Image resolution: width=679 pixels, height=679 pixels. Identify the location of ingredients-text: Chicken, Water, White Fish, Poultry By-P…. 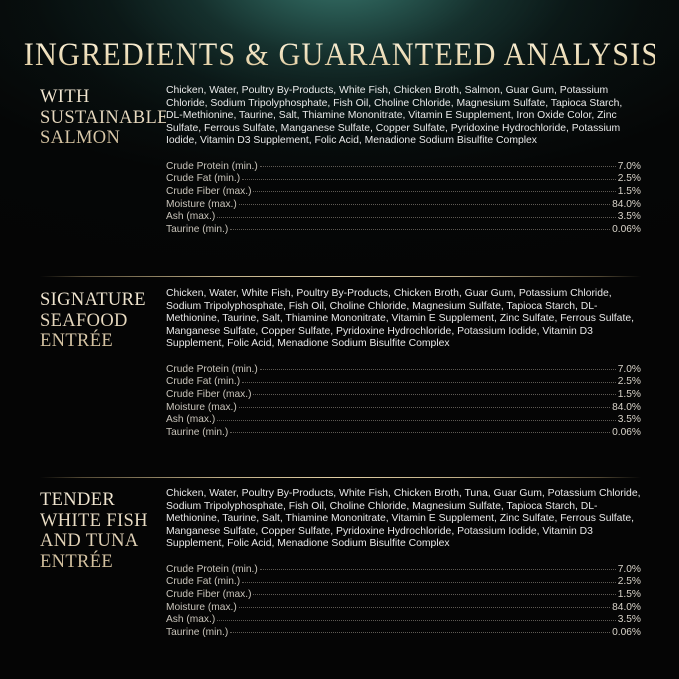
(400, 319).